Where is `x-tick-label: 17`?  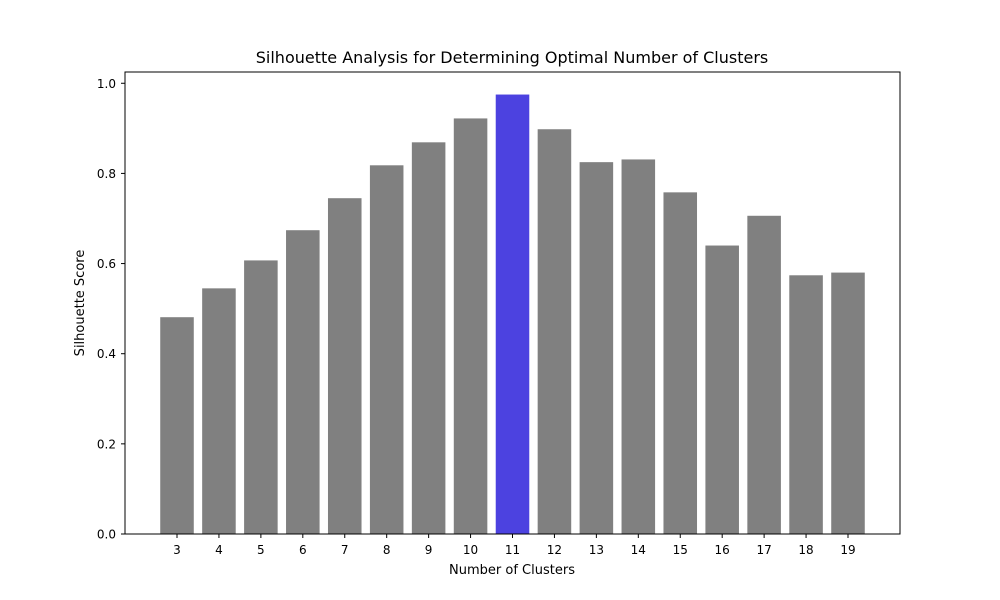 x-tick-label: 17 is located at coordinates (763, 550).